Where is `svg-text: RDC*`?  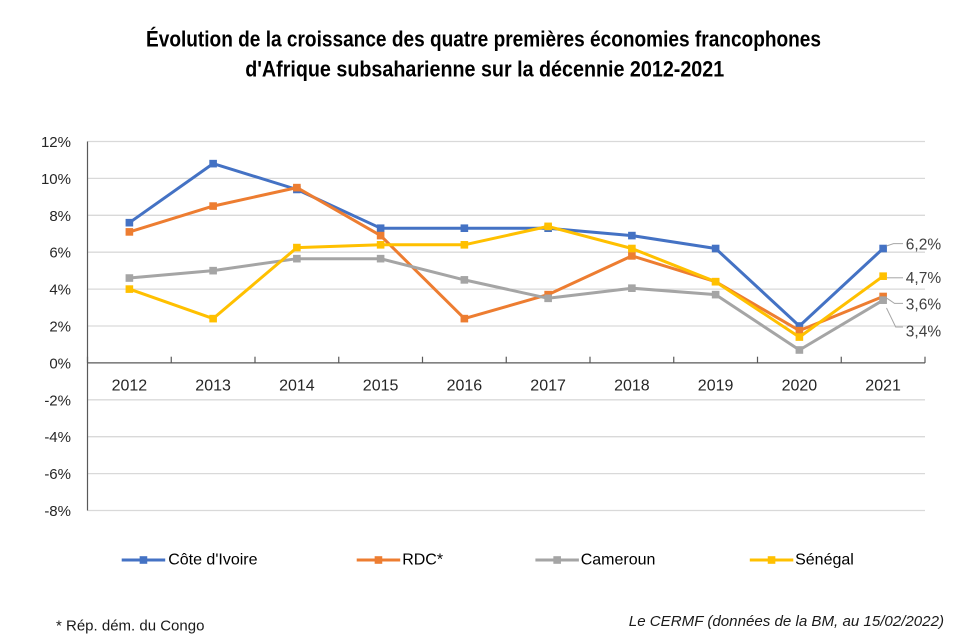
svg-text: RDC* is located at coordinates (422, 560).